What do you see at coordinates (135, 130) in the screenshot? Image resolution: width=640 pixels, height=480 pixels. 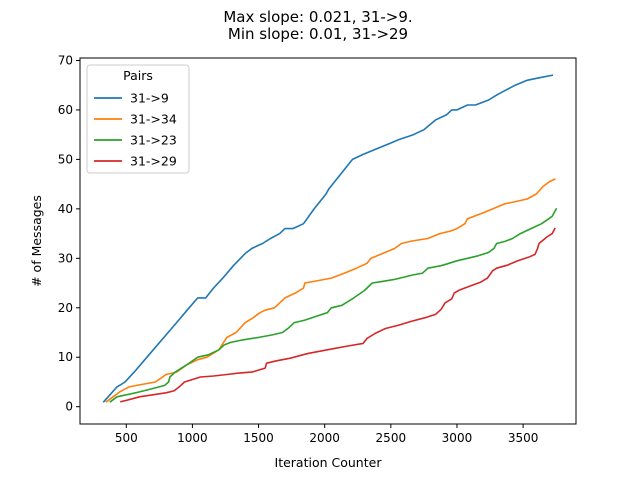 I see `legend-entries: 31->9 31->34 31->23 31->29` at bounding box center [135, 130].